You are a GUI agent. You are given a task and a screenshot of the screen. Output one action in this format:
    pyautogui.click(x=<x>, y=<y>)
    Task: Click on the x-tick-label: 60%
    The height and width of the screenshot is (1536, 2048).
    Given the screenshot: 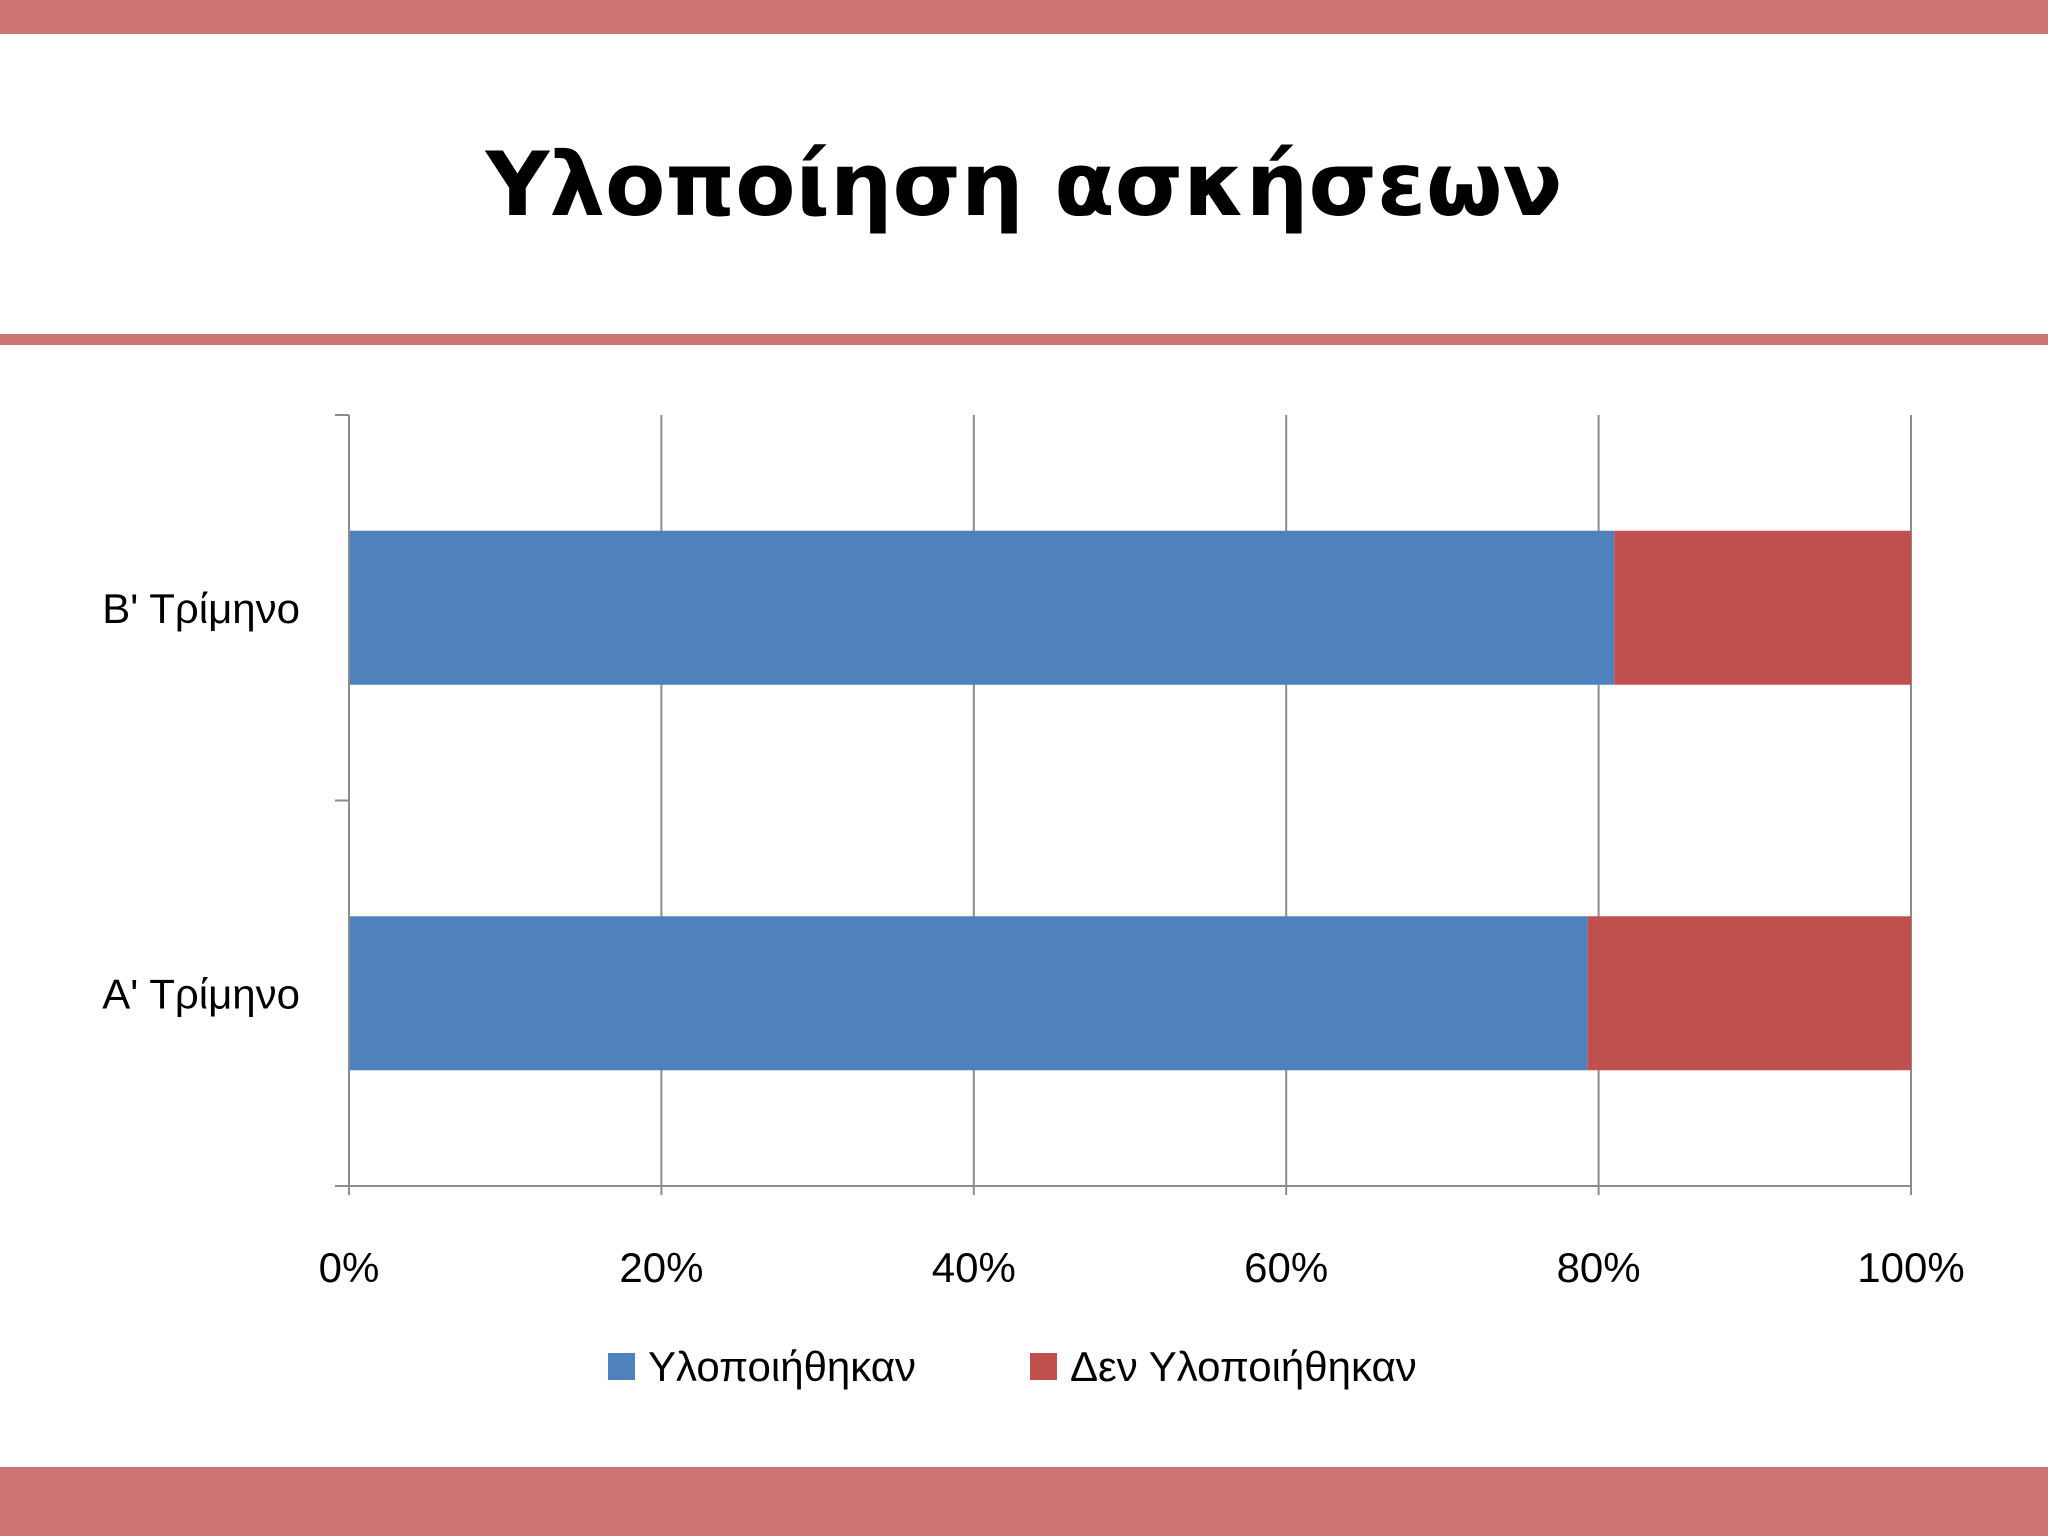 What is the action you would take?
    pyautogui.click(x=1286, y=1267)
    